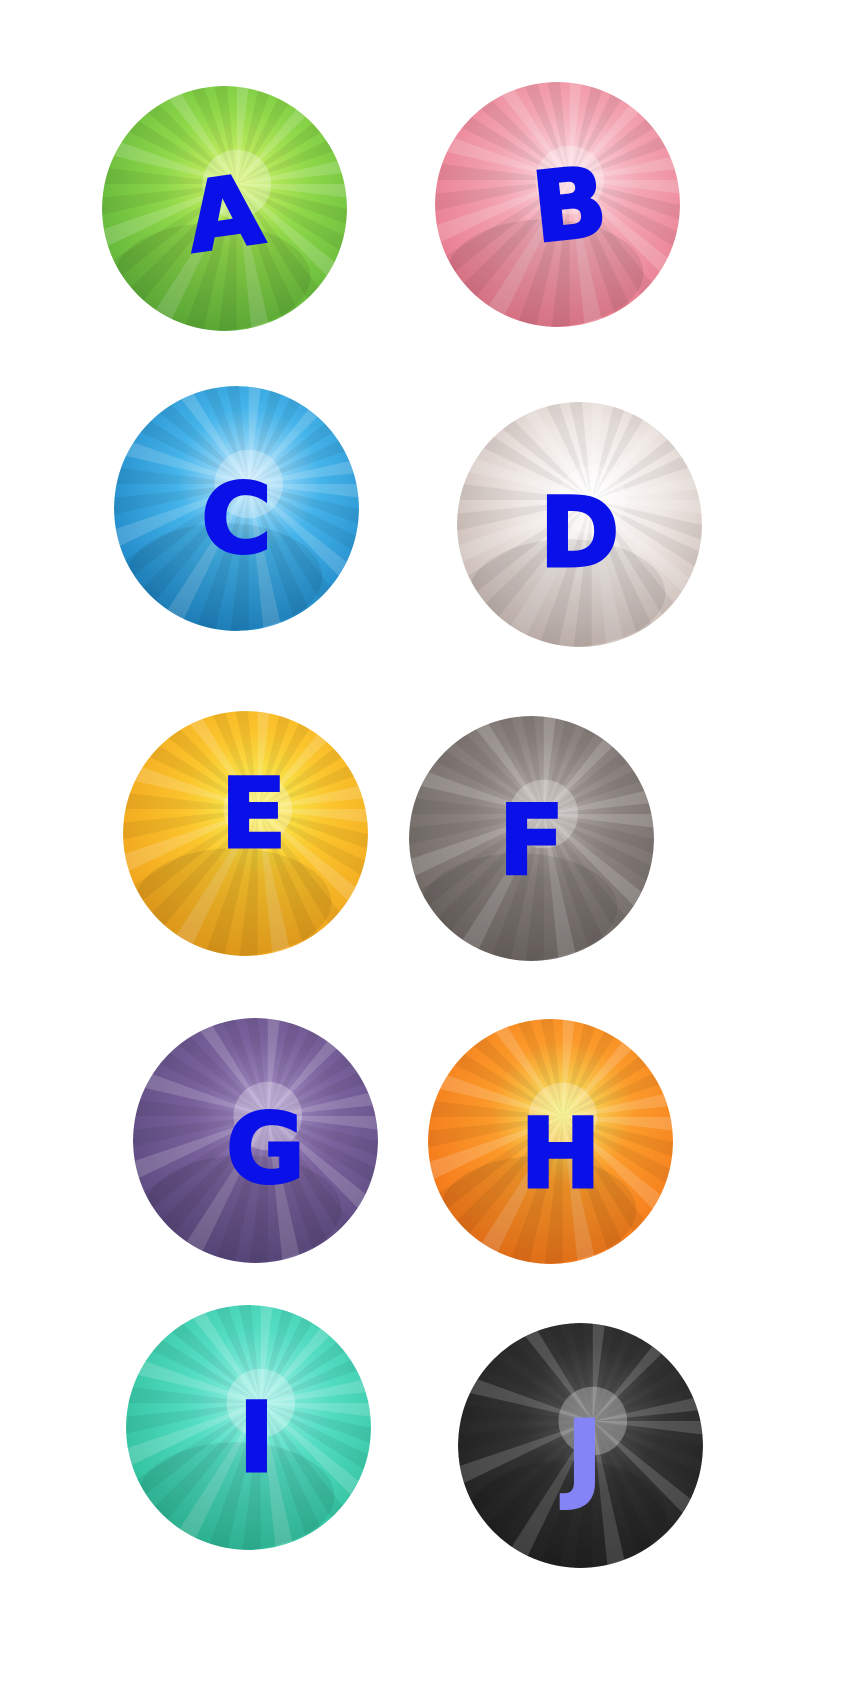  I want to click on gem-j-body, so click(580, 1445).